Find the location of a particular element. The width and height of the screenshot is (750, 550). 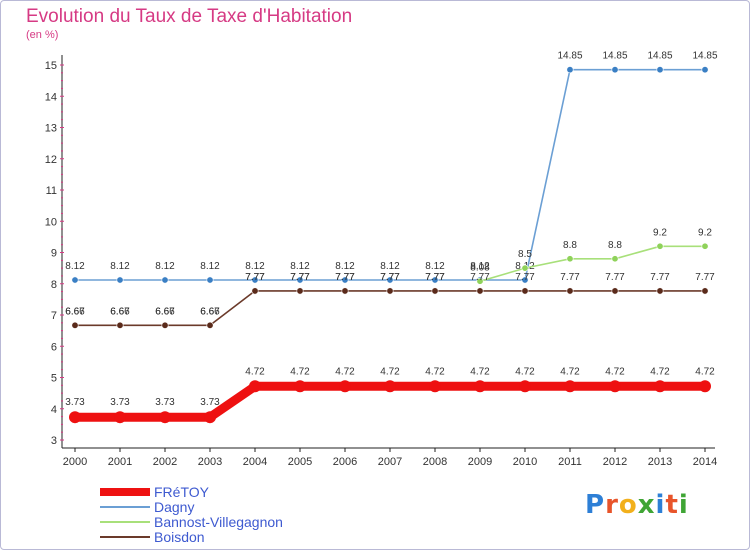

x-tick-label: 2000 is located at coordinates (75, 462).